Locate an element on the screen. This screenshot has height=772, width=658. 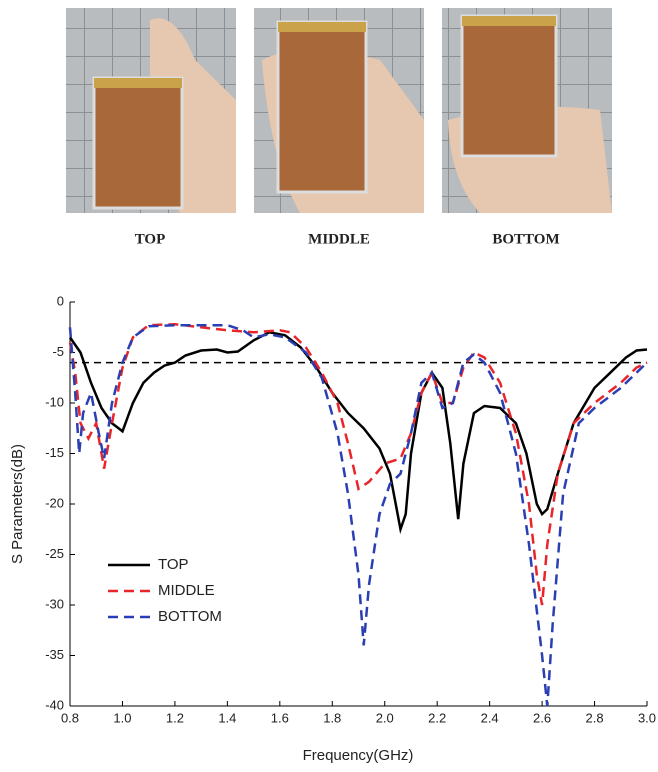
photo-middle is located at coordinates (339, 110).